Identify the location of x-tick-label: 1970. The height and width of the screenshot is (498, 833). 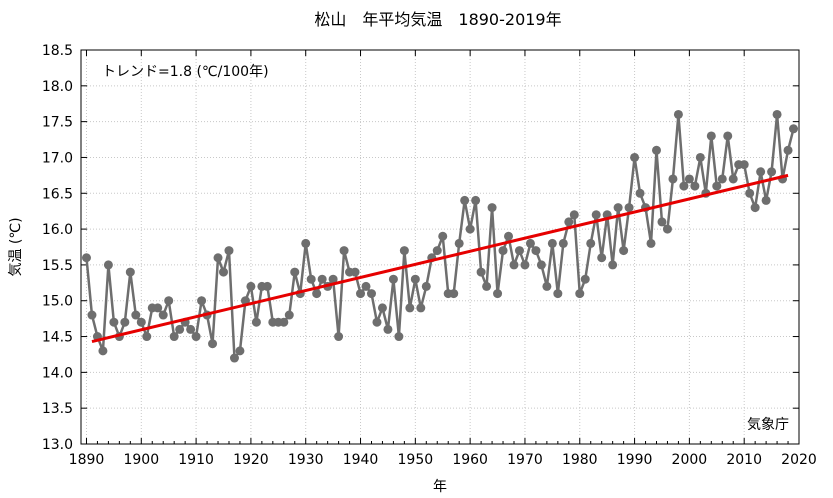
(525, 460).